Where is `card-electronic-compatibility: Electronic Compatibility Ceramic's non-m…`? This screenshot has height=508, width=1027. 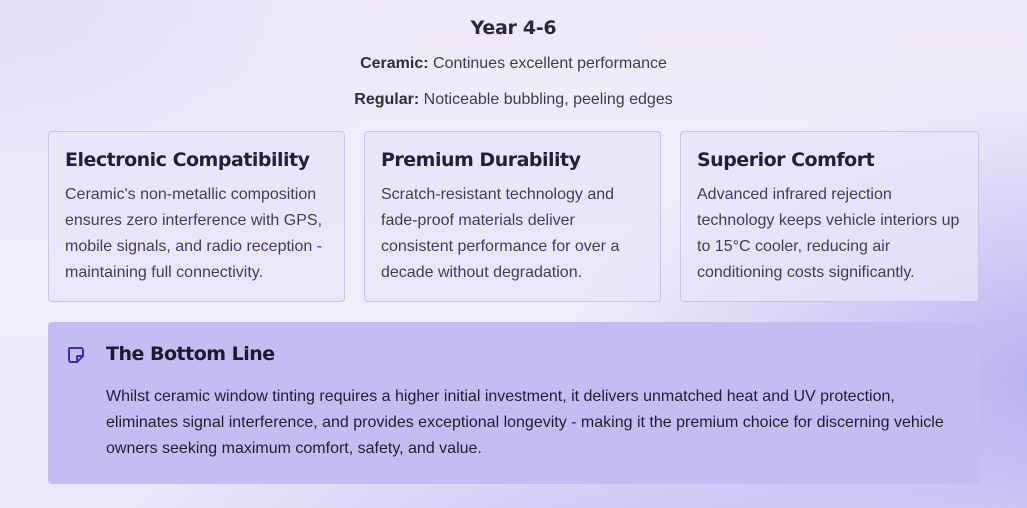 card-electronic-compatibility: Electronic Compatibility Ceramic's non-m… is located at coordinates (196, 216).